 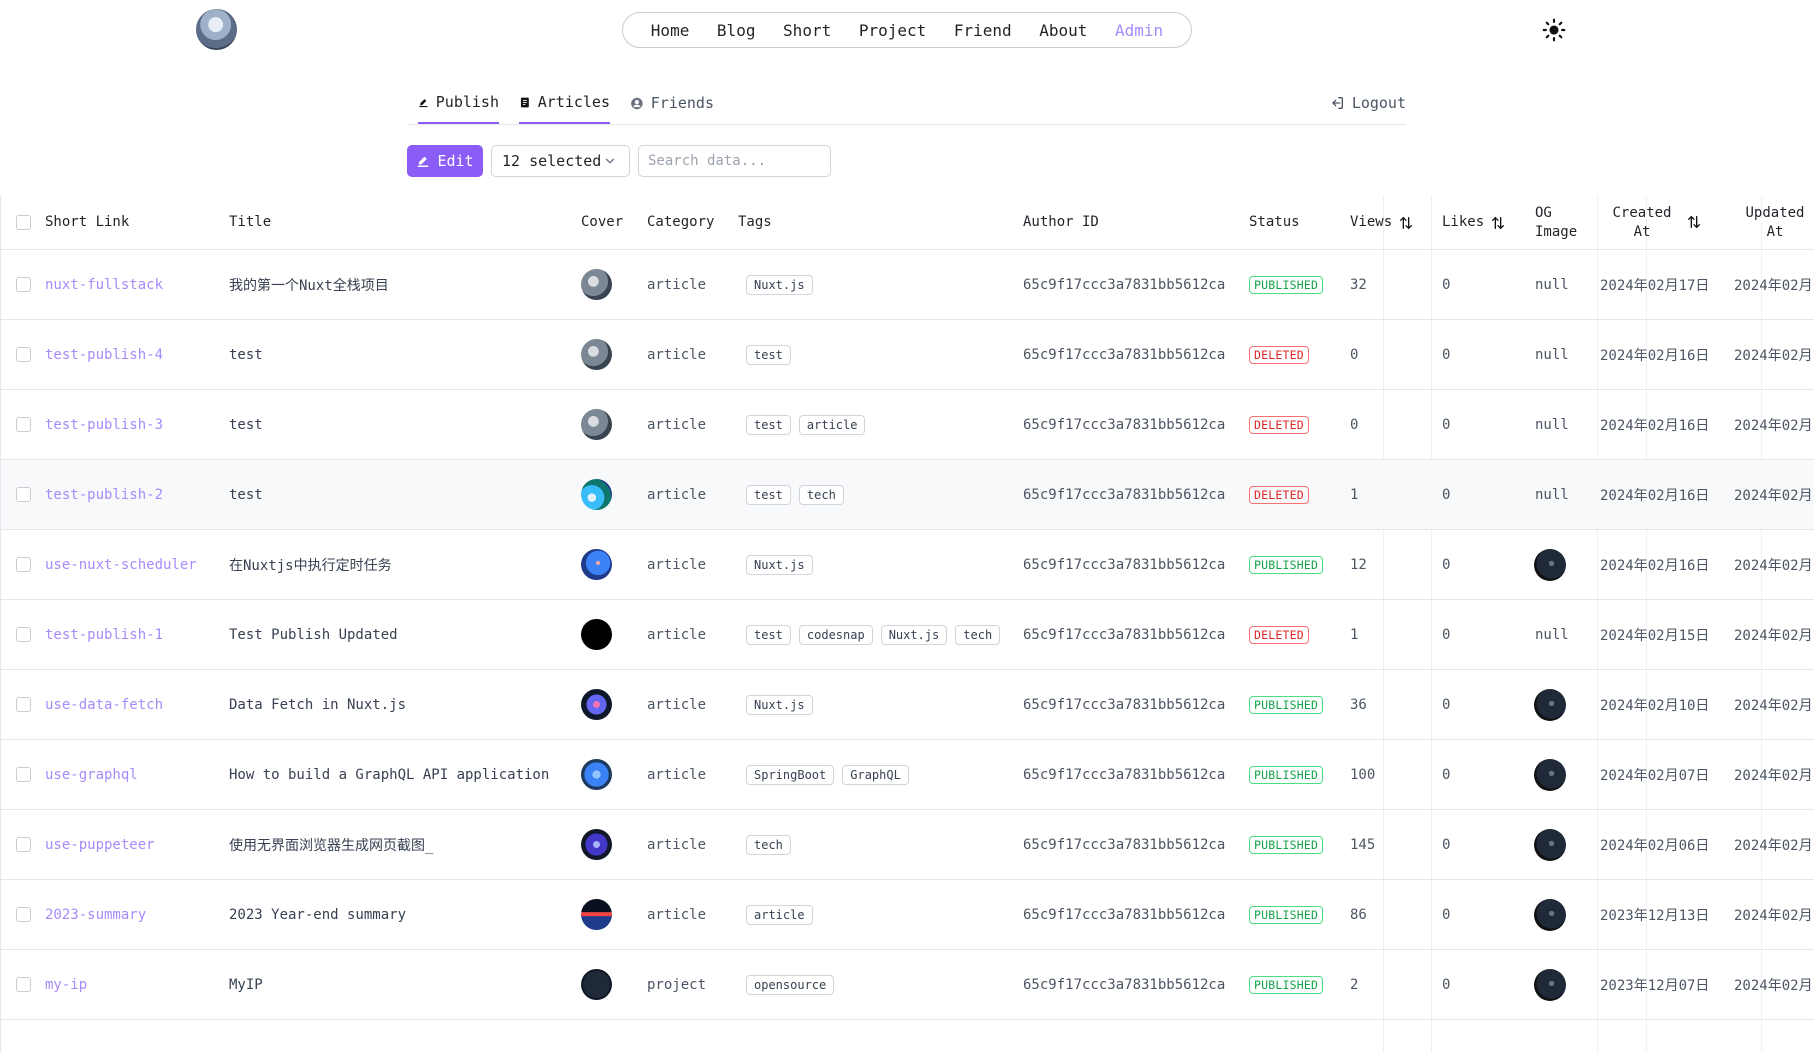 What do you see at coordinates (768, 495) in the screenshot?
I see `tag-badge: test` at bounding box center [768, 495].